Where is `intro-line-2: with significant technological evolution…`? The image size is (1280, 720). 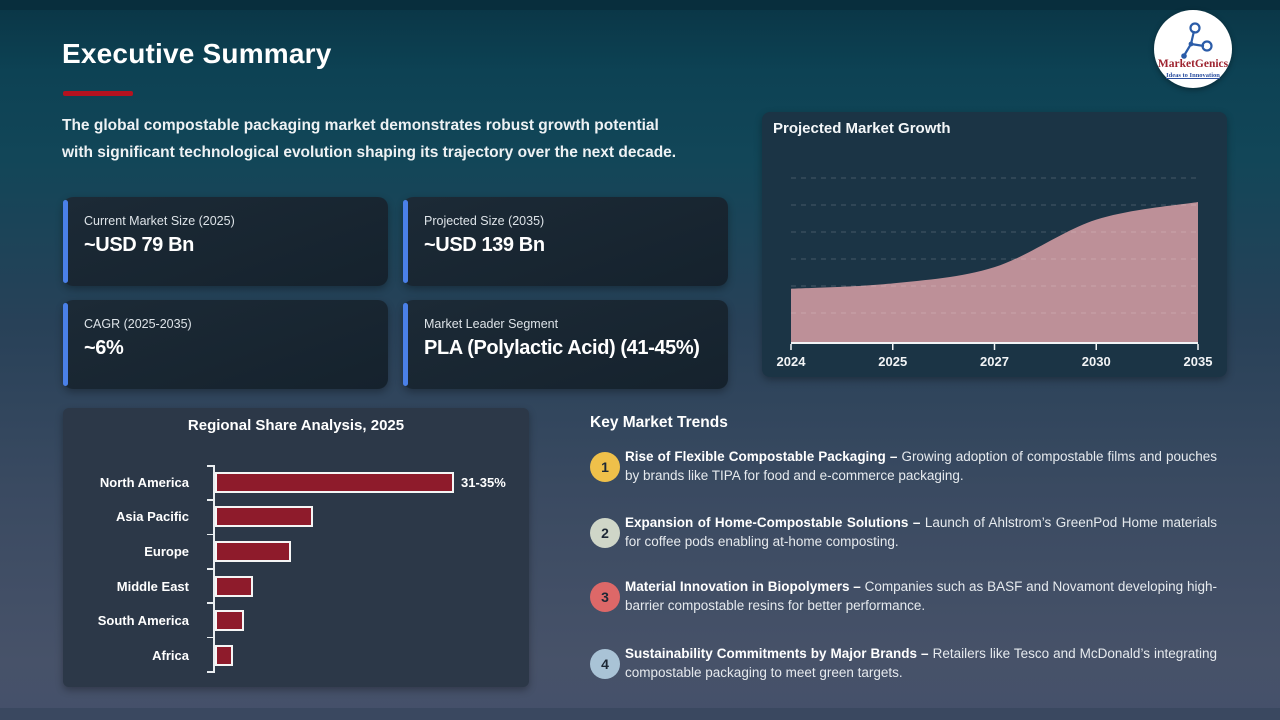 intro-line-2: with significant technological evolution… is located at coordinates (369, 152).